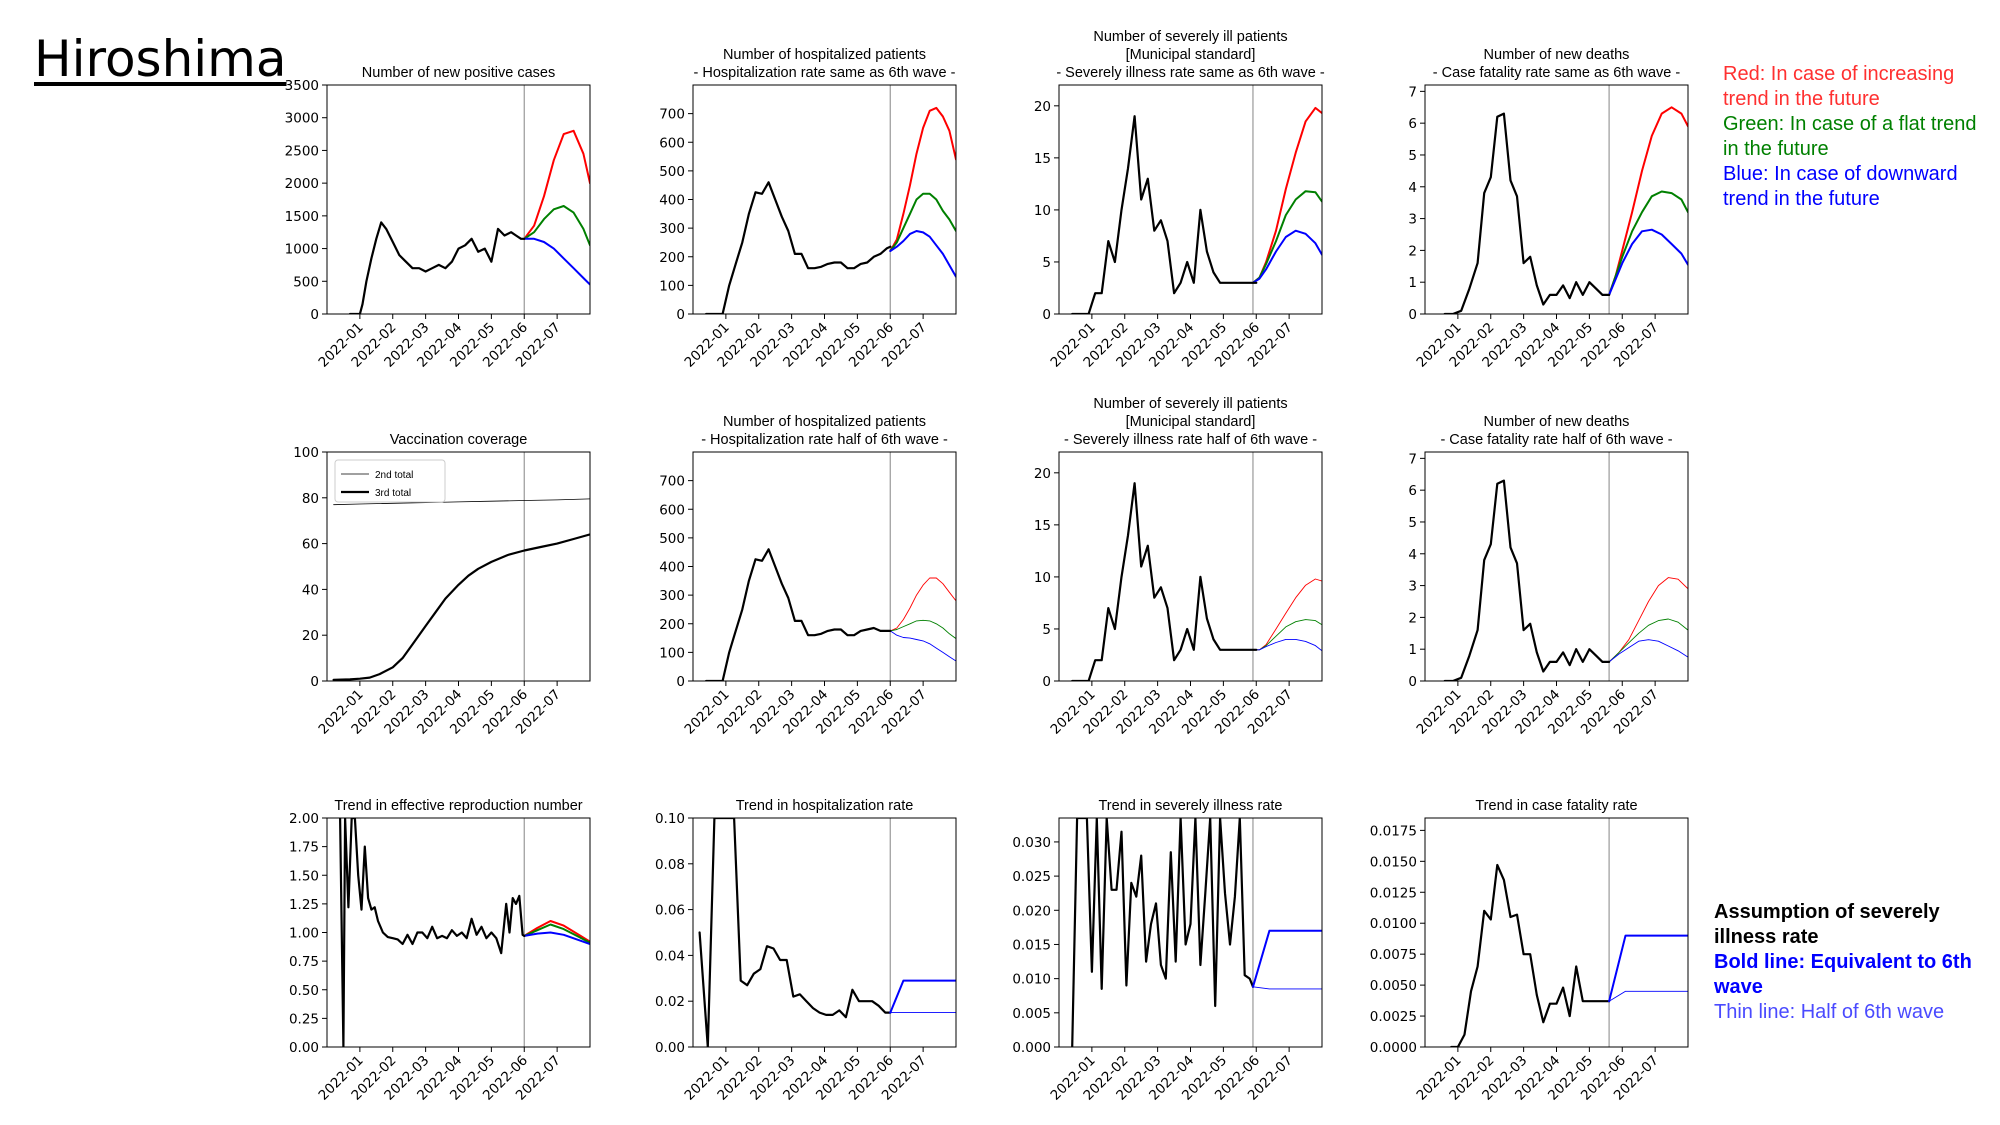  What do you see at coordinates (1031, 945) in the screenshot?
I see `y-tick-label: 0.015` at bounding box center [1031, 945].